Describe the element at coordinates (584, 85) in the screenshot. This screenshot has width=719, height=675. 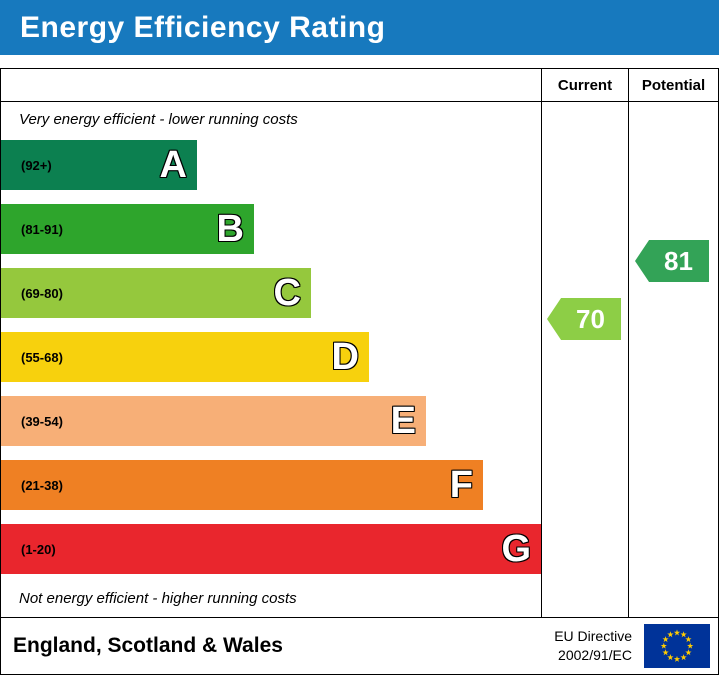
I see `current-column-header: Current` at that location.